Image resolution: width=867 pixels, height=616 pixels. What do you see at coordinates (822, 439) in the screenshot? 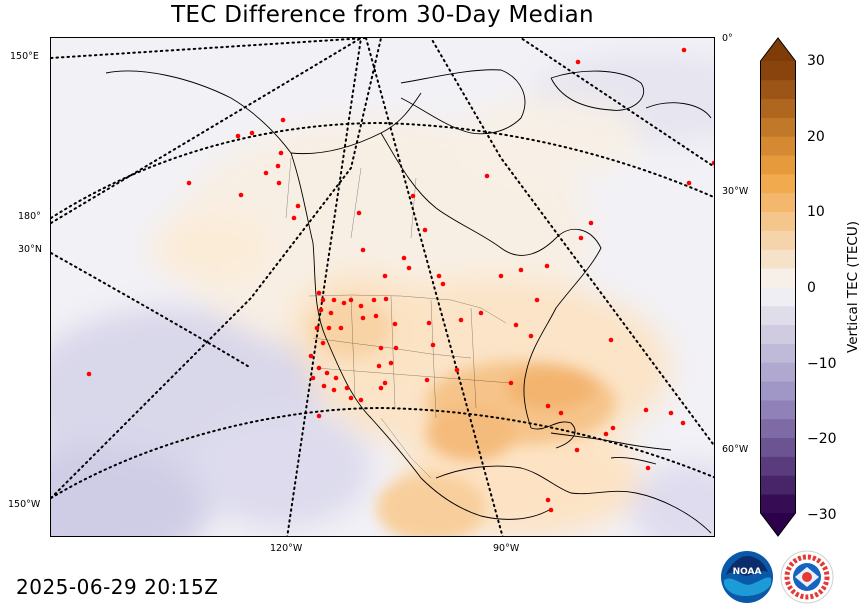
I see `colorbar-tick-neg20: −20` at bounding box center [822, 439].